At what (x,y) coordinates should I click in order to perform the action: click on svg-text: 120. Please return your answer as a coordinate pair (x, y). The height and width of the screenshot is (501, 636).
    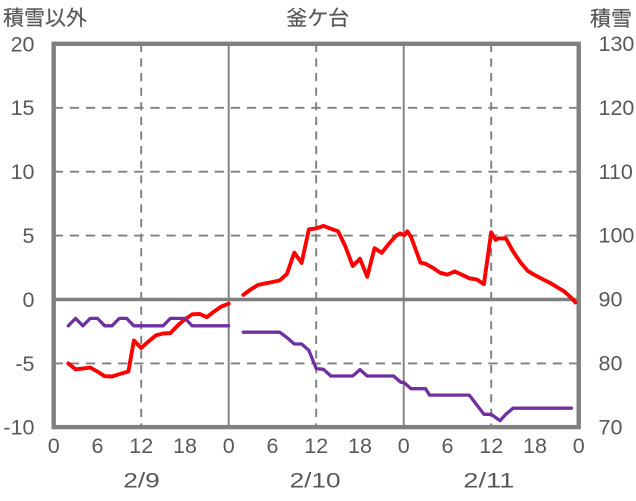
    Looking at the image, I should click on (617, 108).